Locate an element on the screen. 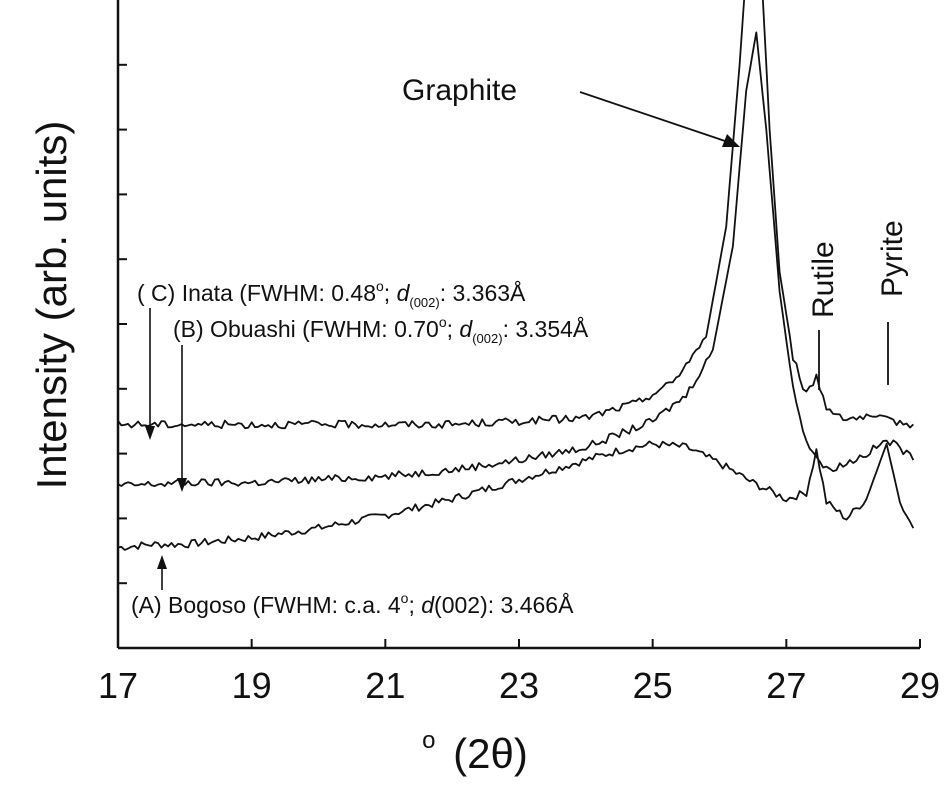 Image resolution: width=952 pixels, height=787 pixels. label-sample-b: (B) Obuashi (FWHM: 0.70o; d(002): 3.354Å is located at coordinates (381, 330).